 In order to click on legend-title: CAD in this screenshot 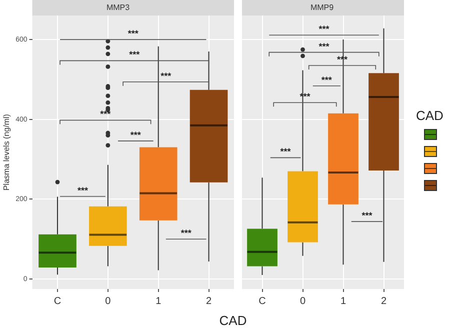, I will do `click(430, 115)`.